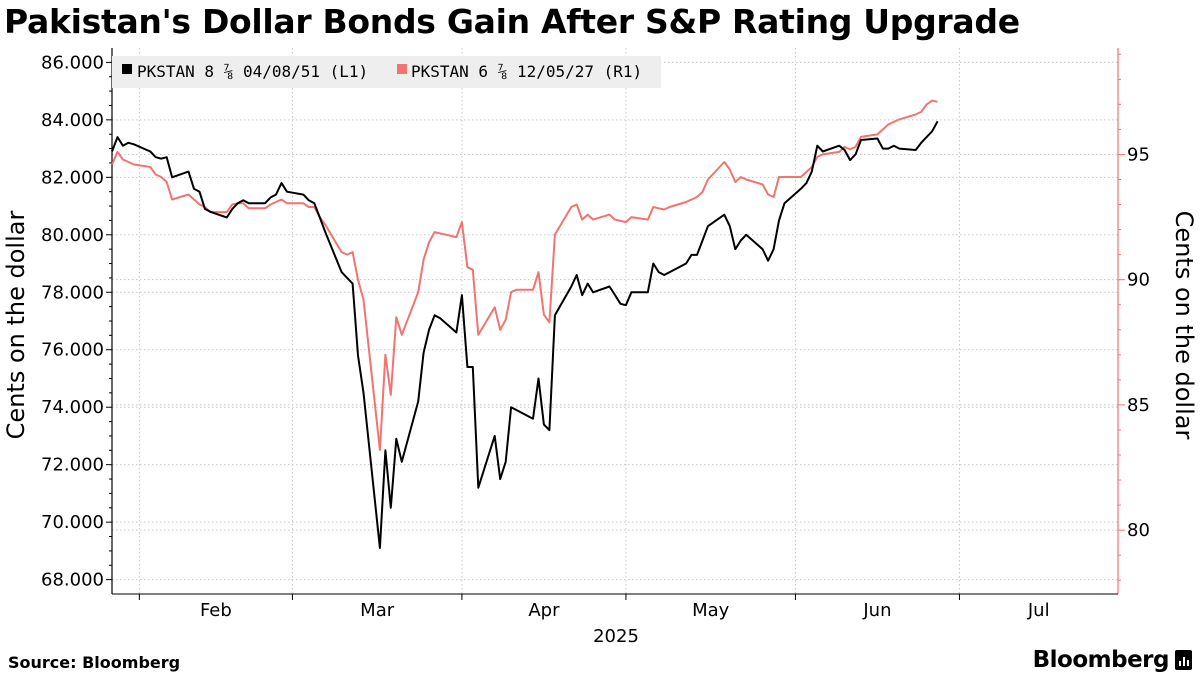  I want to click on right-axis-title: Cents on the dollar, so click(1184, 325).